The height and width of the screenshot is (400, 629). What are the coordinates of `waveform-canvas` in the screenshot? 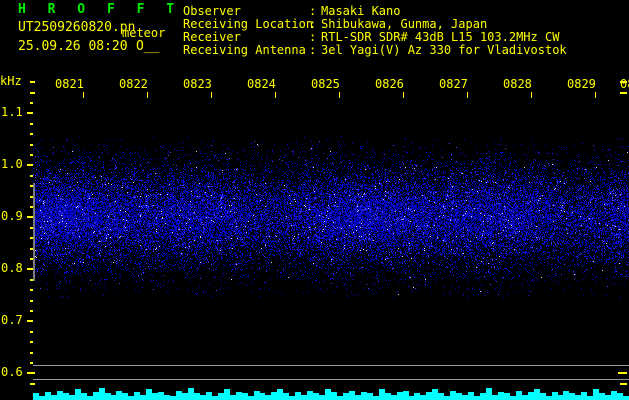 It's located at (331, 392).